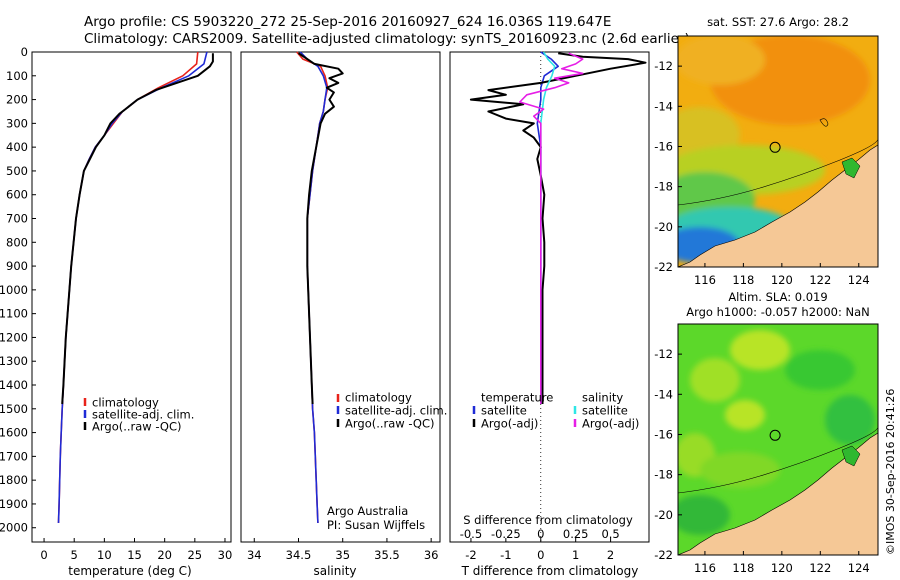 The width and height of the screenshot is (900, 580). Describe the element at coordinates (505, 555) in the screenshot. I see `x-tick-label: -1` at that location.